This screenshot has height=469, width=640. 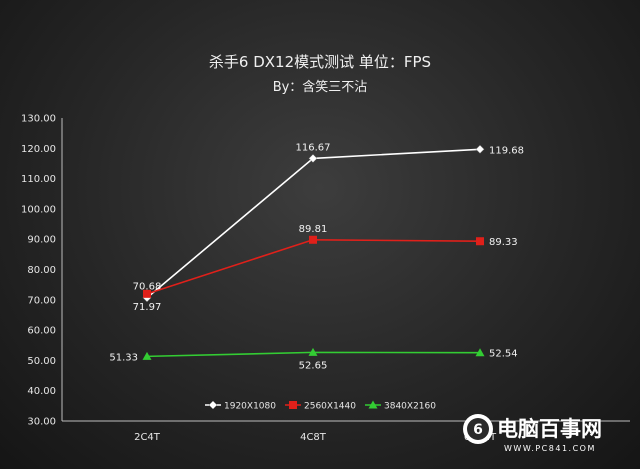 I want to click on data-label: 52.65, so click(x=313, y=365).